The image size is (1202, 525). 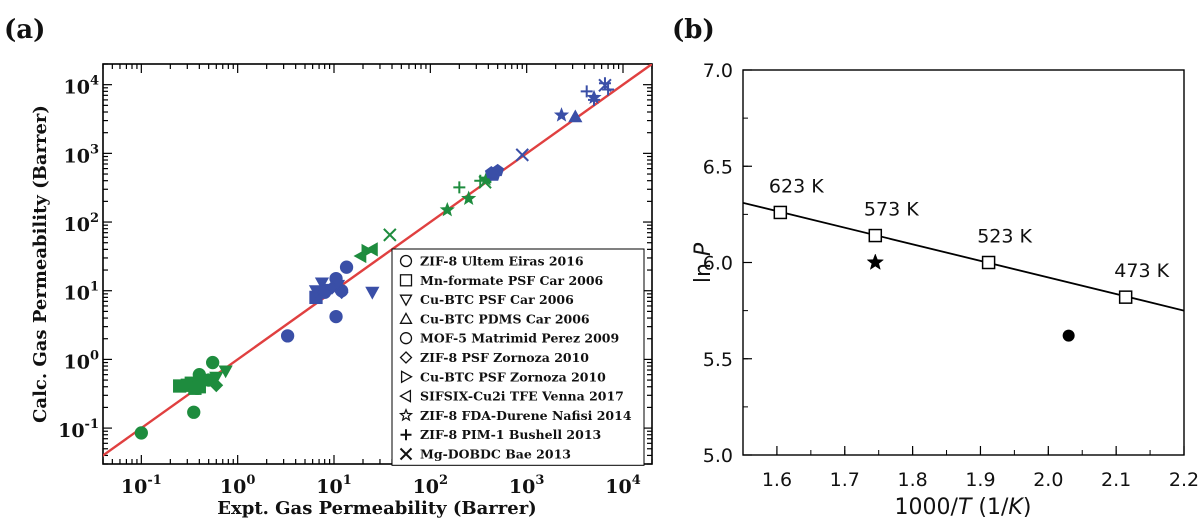 What do you see at coordinates (693, 30) in the screenshot?
I see `panel-b-label: (b)` at bounding box center [693, 30].